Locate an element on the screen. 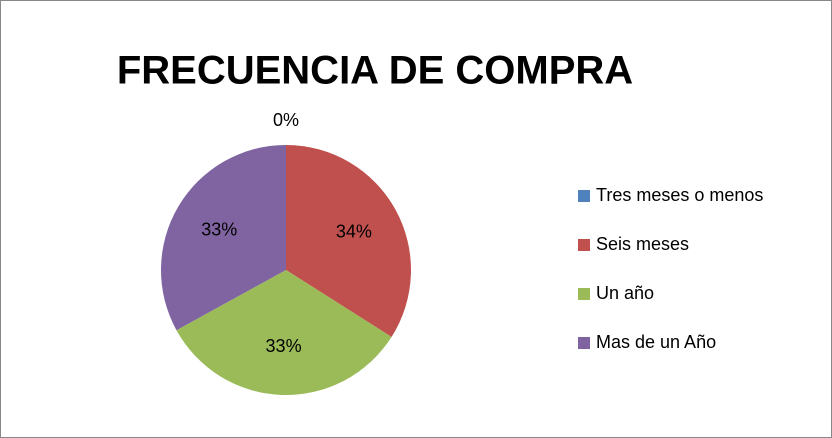 Image resolution: width=832 pixels, height=438 pixels. legend-label: Mas de un Año is located at coordinates (656, 342).